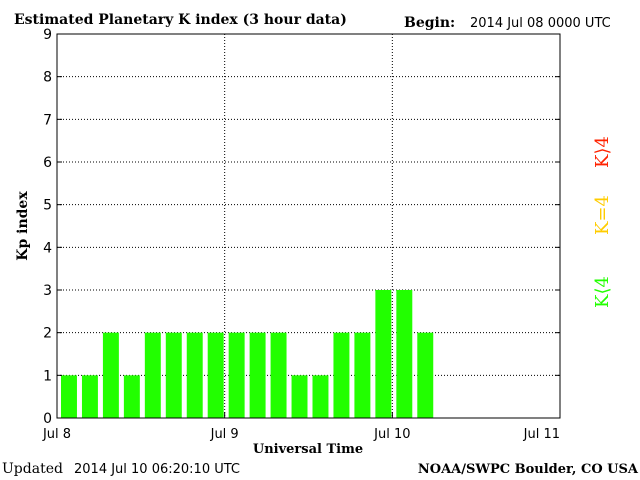 This screenshot has height=480, width=640. I want to click on x-tick-label: Jul 11, so click(541, 434).